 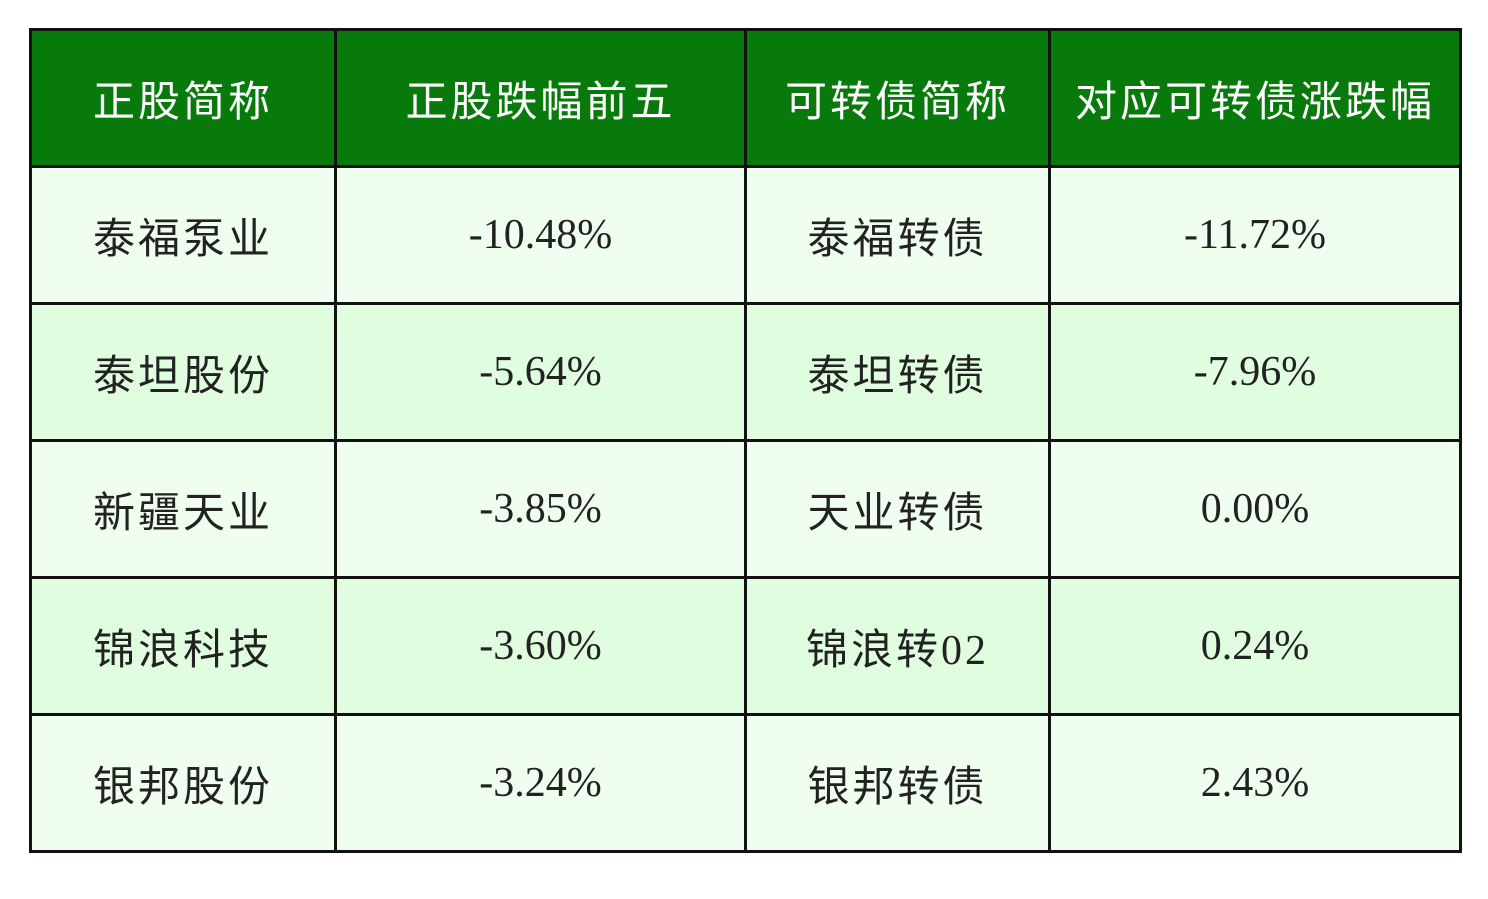 What do you see at coordinates (540, 235) in the screenshot?
I see `table-cell: -10.48%` at bounding box center [540, 235].